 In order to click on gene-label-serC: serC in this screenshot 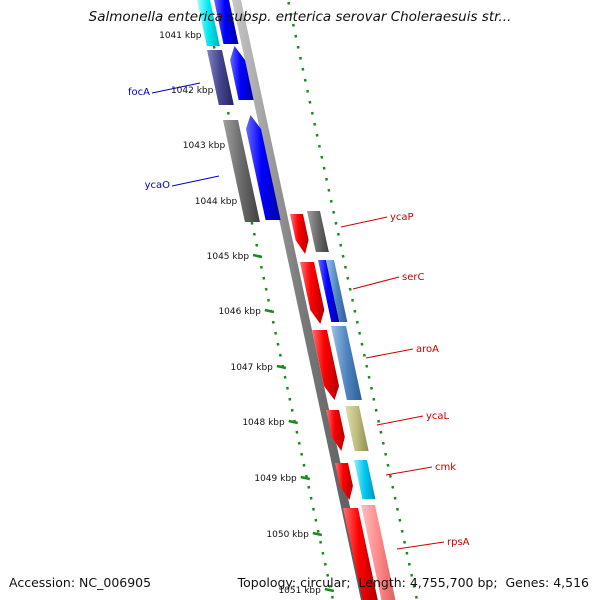, I will do `click(413, 277)`.